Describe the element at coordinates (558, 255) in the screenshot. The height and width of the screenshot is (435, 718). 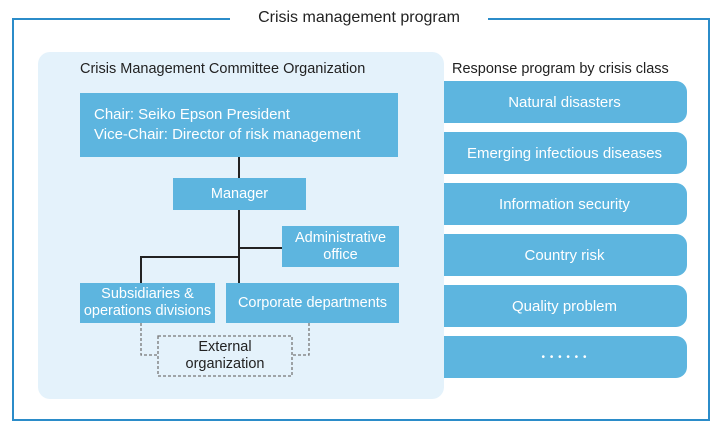
I see `response-country-risk: Country risk` at that location.